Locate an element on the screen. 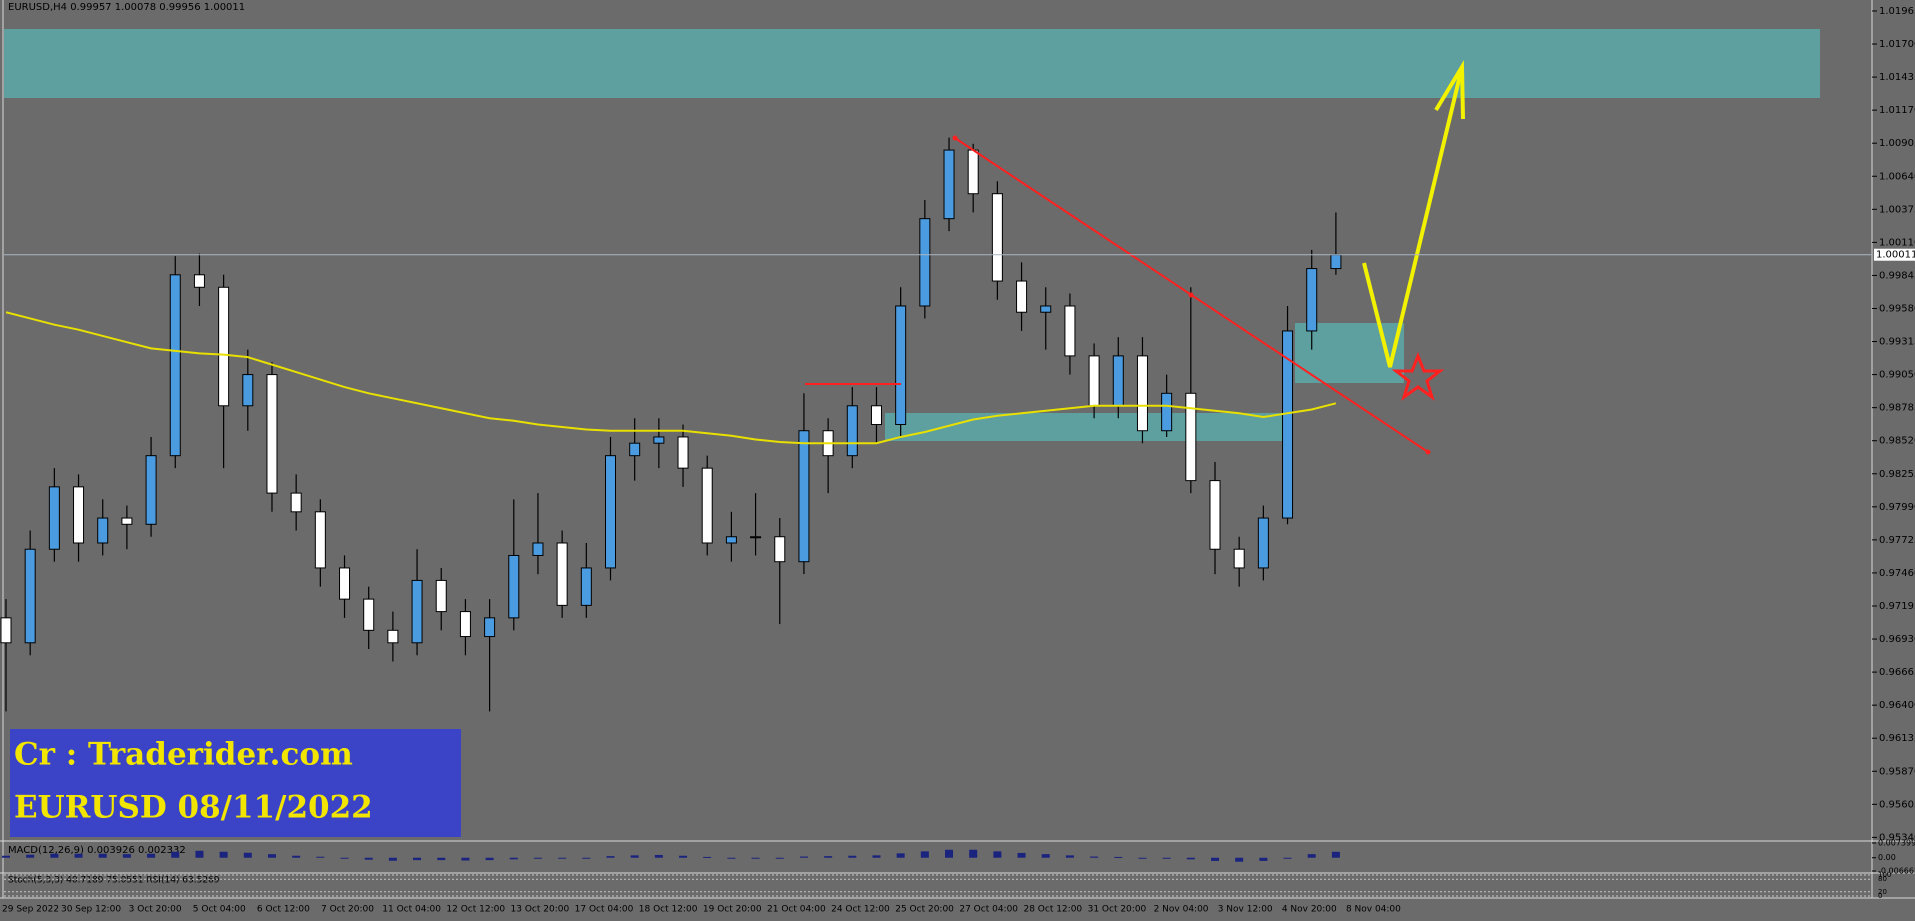  watermark-box is located at coordinates (235, 783).